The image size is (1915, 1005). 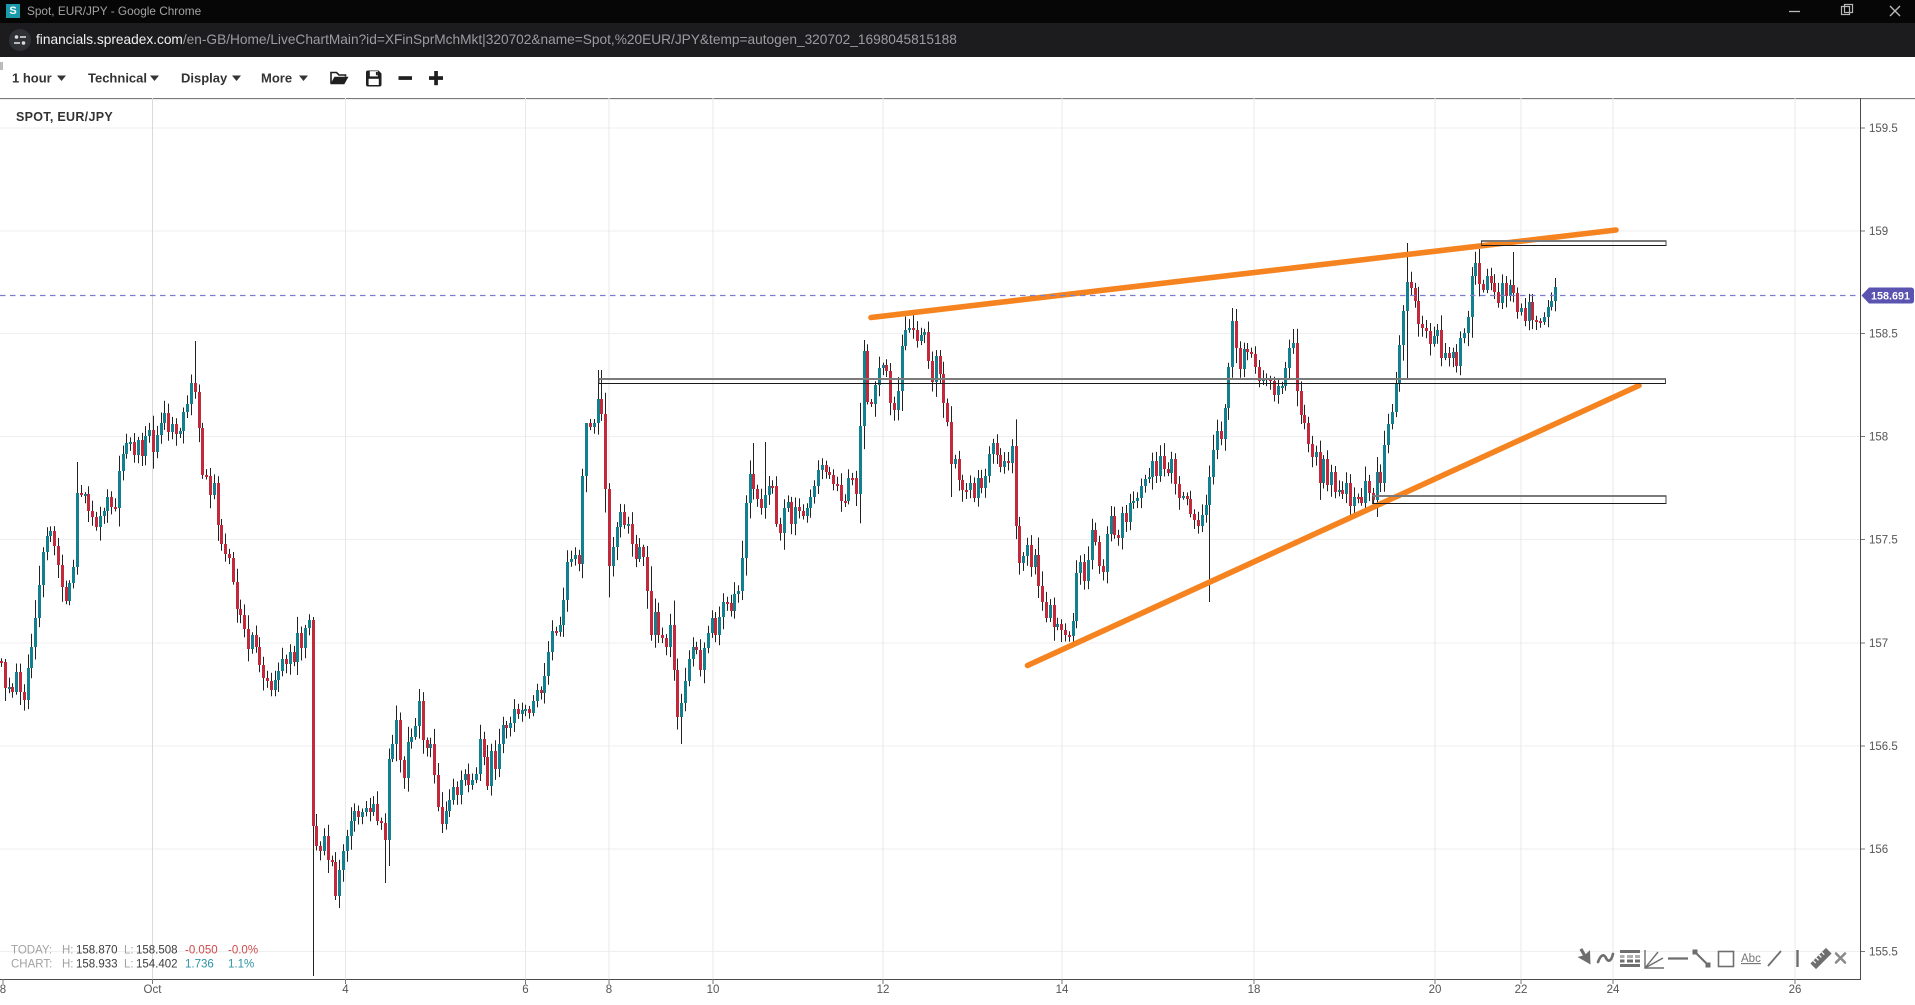 I want to click on svg-text: 14, so click(x=1062, y=990).